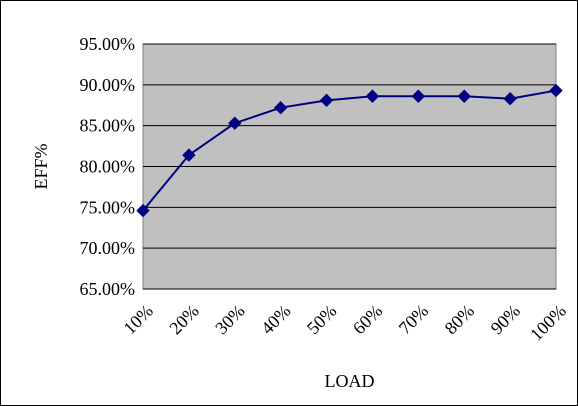 The width and height of the screenshot is (578, 406). I want to click on y-tick-label: 80.00%, so click(108, 167).